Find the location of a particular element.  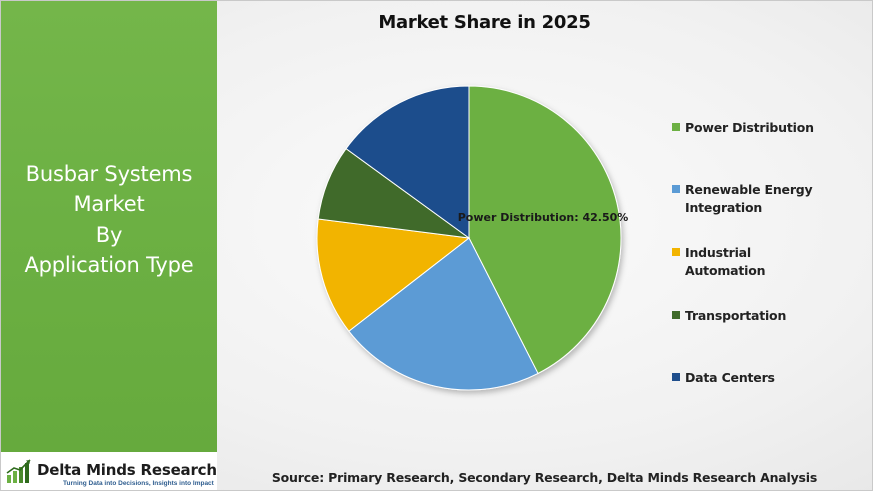

legend-label: Renewable Energy Integration is located at coordinates (749, 198).